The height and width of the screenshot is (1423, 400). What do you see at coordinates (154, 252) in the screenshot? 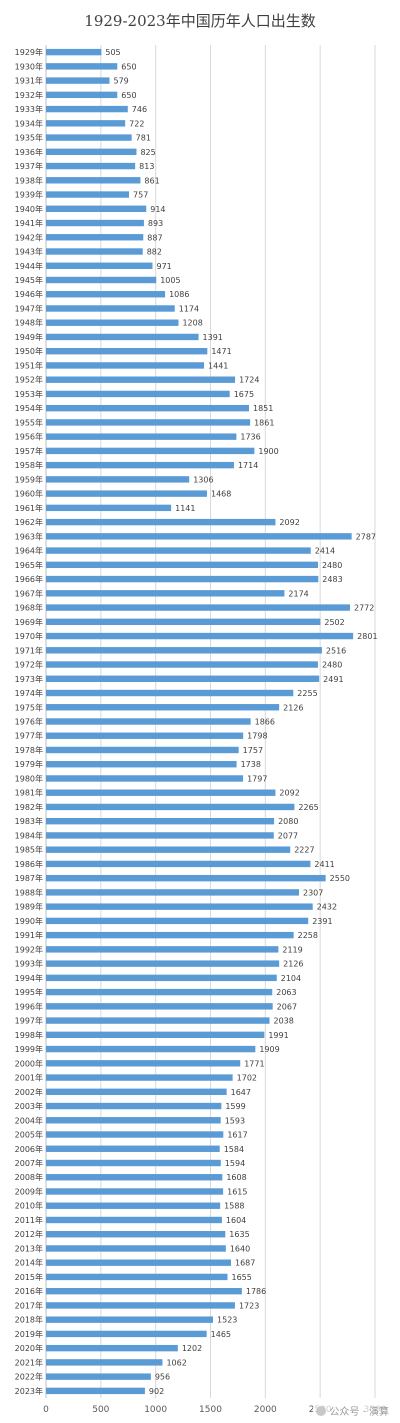
I see `data-label: 882` at bounding box center [154, 252].